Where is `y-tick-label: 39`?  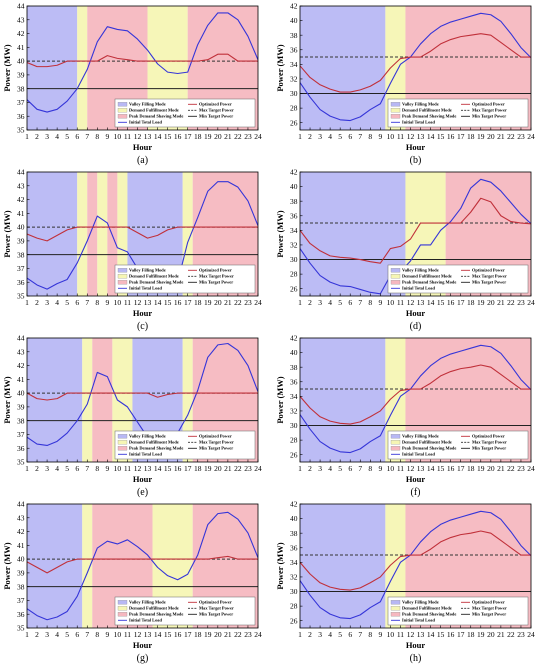 y-tick-label: 39 is located at coordinates (21, 240).